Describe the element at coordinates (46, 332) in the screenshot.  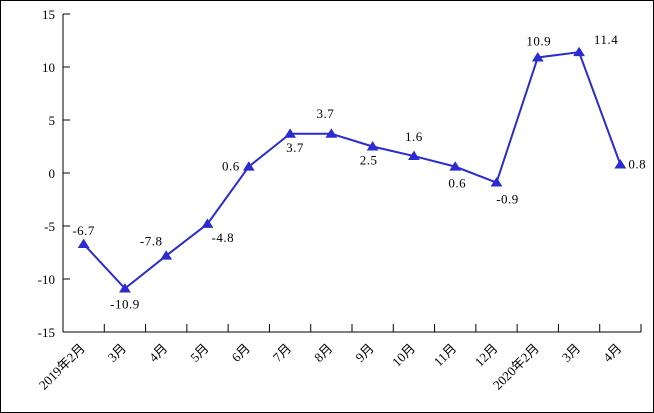
I see `y-tick-label: -15` at that location.